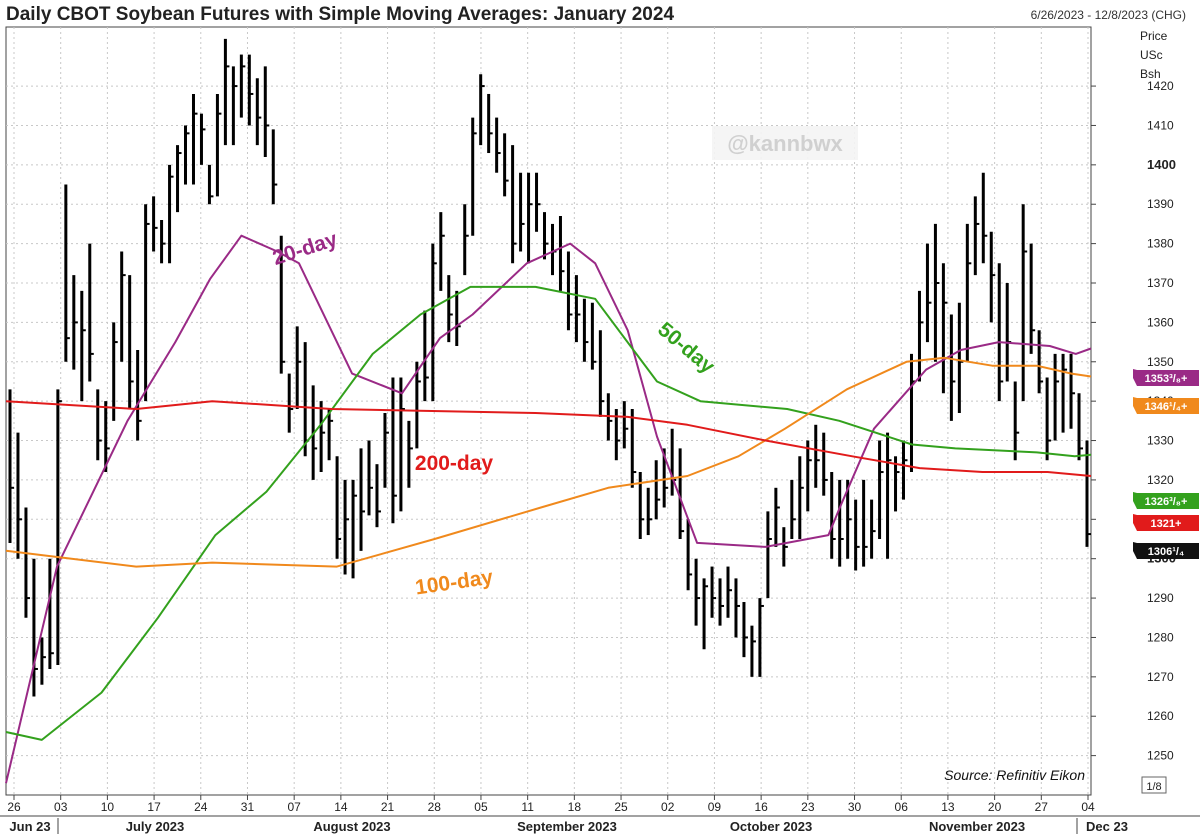 The height and width of the screenshot is (834, 1200). What do you see at coordinates (808, 807) in the screenshot?
I see `x-tick-label: 23` at bounding box center [808, 807].